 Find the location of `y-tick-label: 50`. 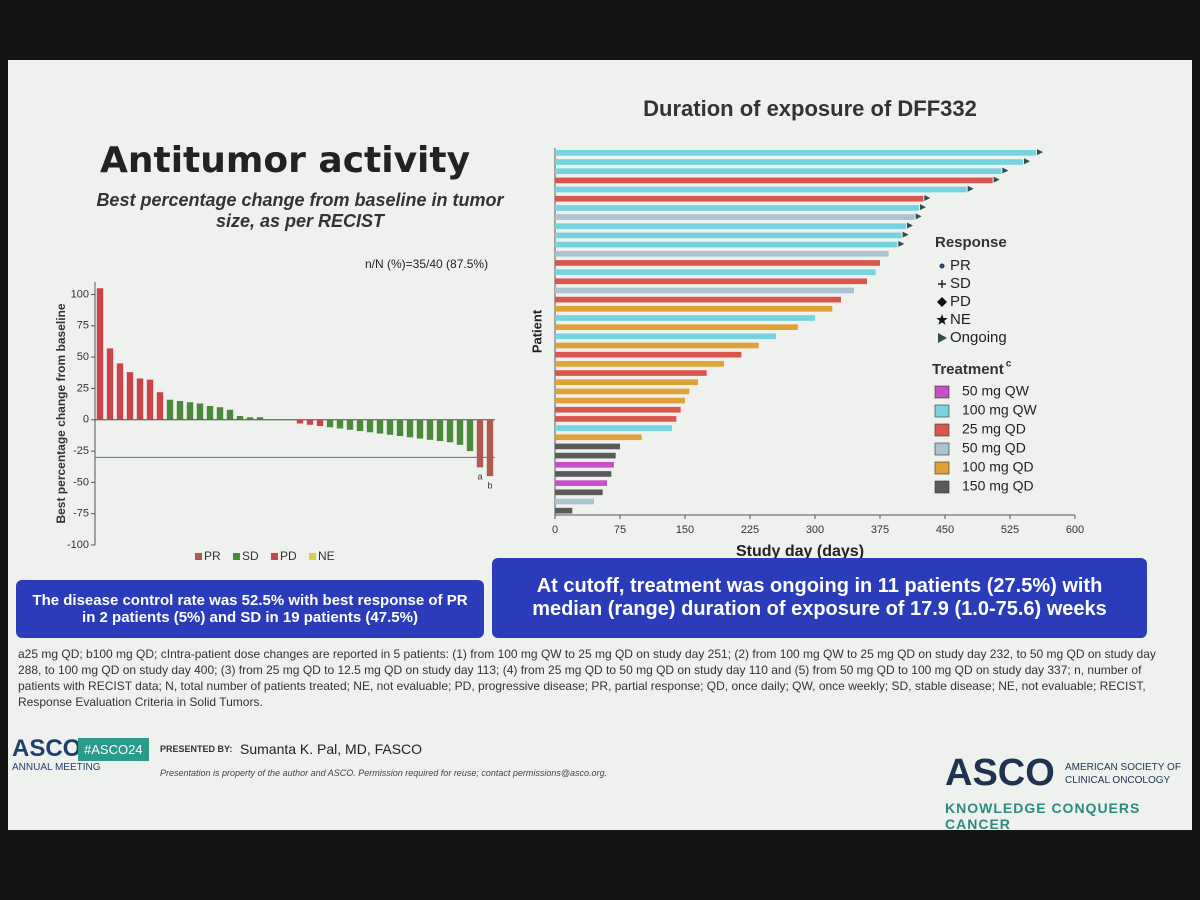

y-tick-label: 50 is located at coordinates (83, 357).